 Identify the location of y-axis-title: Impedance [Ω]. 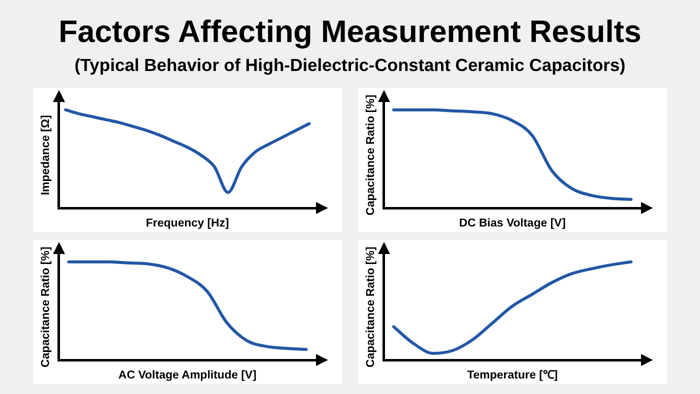
(46, 155).